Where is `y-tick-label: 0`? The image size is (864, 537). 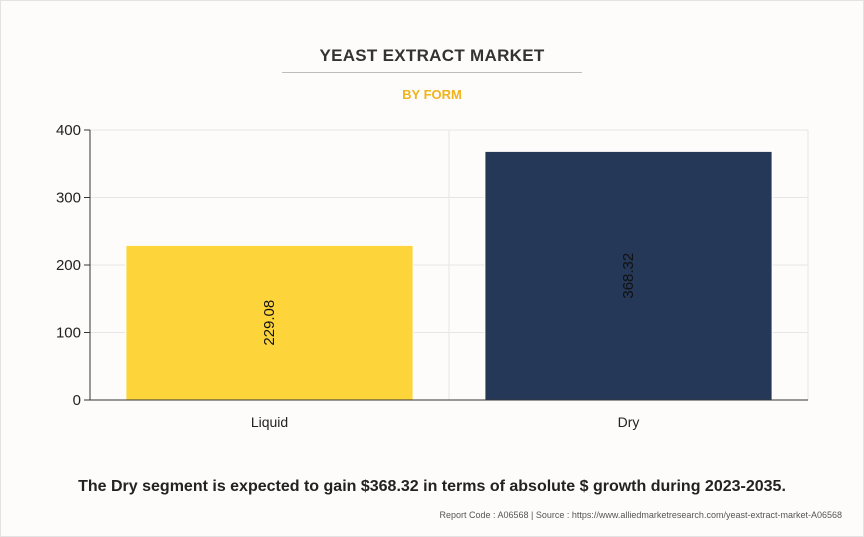
y-tick-label: 0 is located at coordinates (77, 400).